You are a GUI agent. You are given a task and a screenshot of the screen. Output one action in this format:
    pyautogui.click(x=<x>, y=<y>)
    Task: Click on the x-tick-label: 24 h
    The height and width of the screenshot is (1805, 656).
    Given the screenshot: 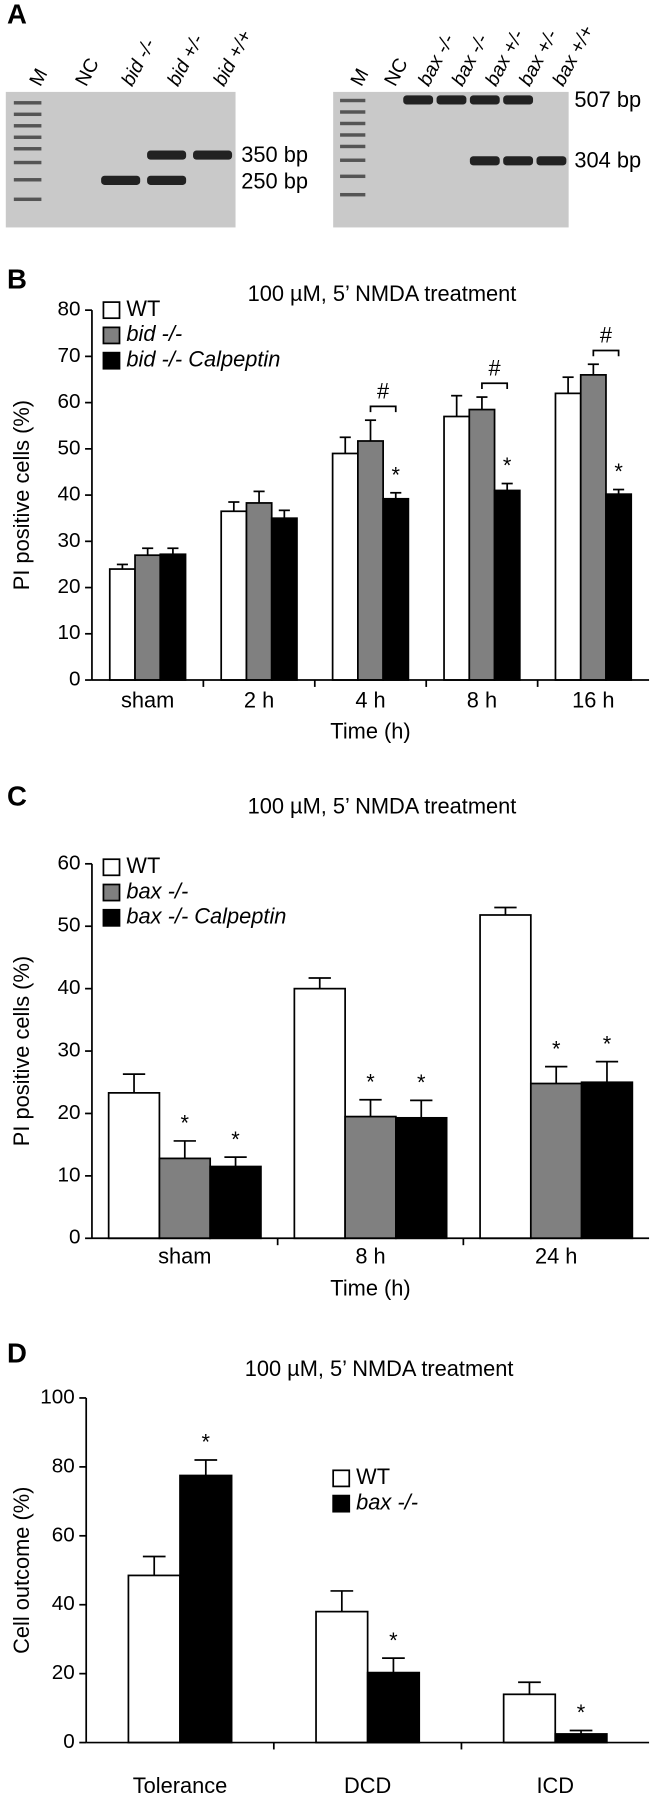 What is the action you would take?
    pyautogui.click(x=556, y=1256)
    